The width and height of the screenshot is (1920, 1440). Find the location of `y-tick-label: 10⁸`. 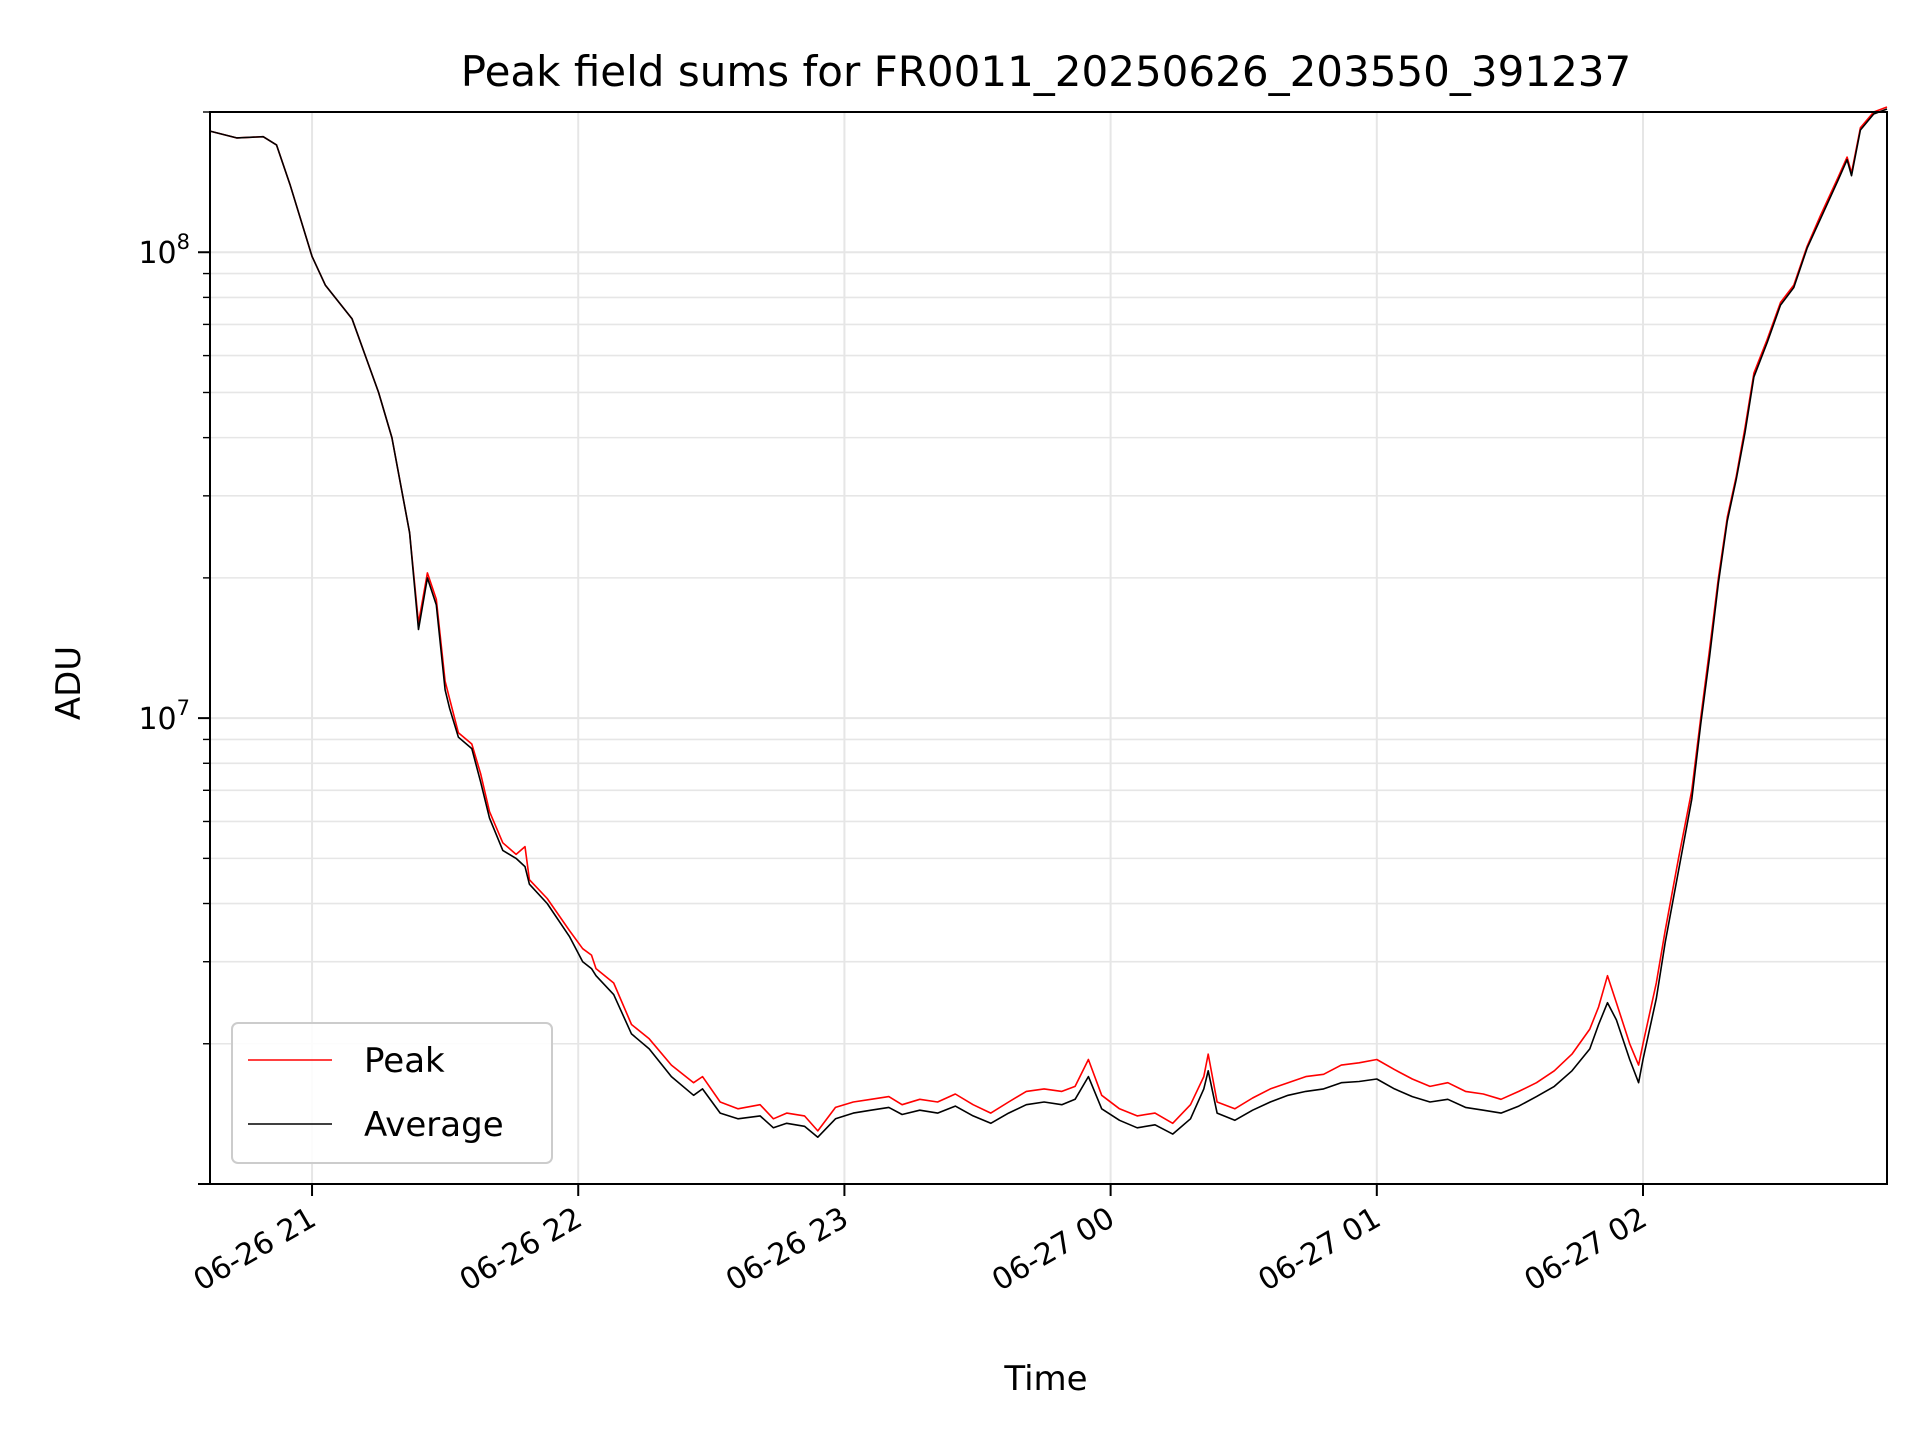

y-tick-label: 10⁸ is located at coordinates (164, 250).